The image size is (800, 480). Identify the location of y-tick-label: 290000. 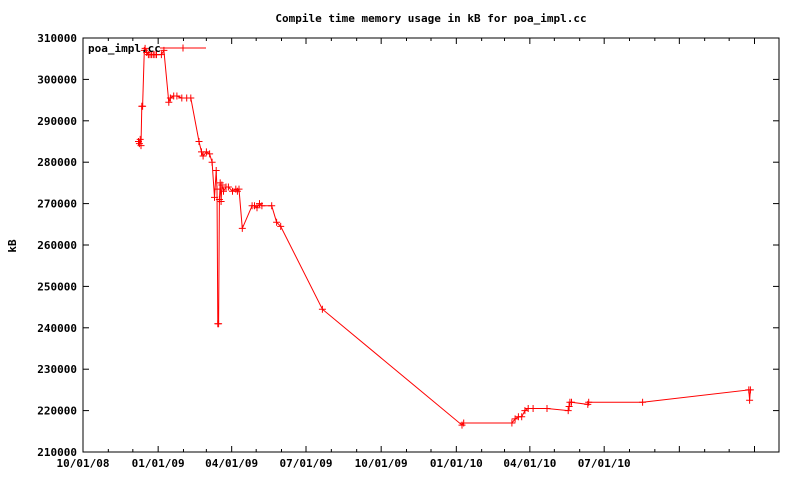
(57, 121).